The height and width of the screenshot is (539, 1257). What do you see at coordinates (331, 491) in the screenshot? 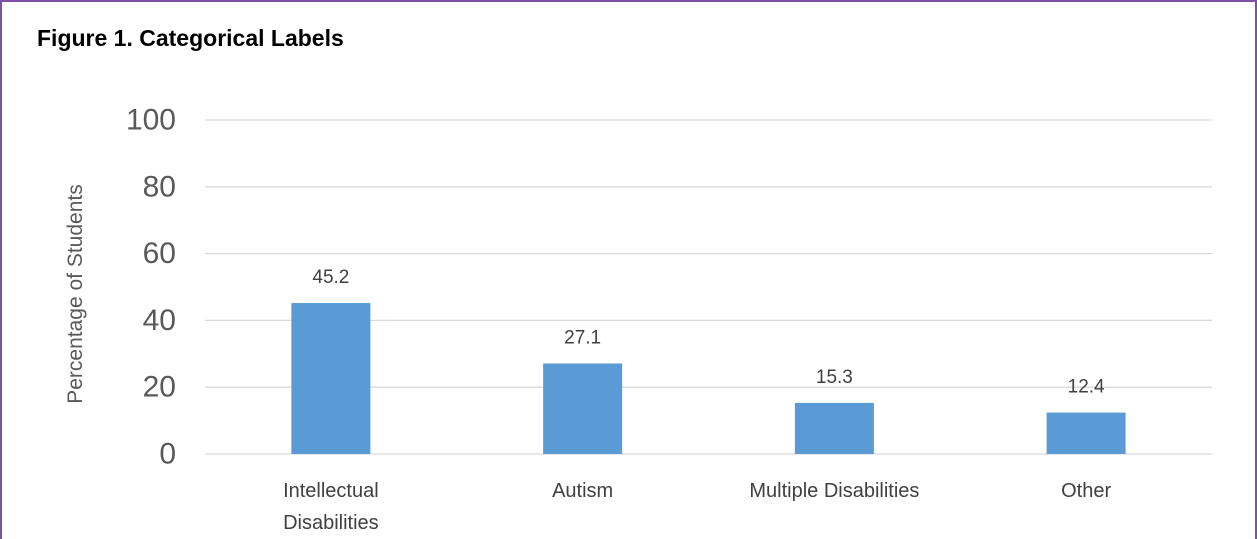
I see `x-tick-label: Intellectual` at bounding box center [331, 491].